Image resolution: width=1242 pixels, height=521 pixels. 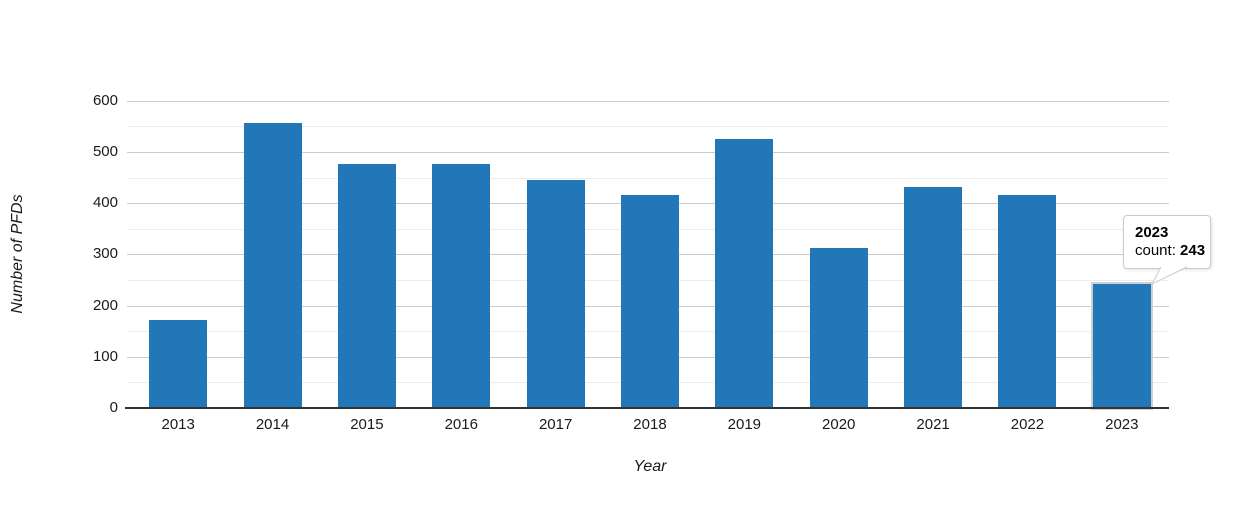 What do you see at coordinates (1122, 424) in the screenshot?
I see `x-tick-label-2023: 2023` at bounding box center [1122, 424].